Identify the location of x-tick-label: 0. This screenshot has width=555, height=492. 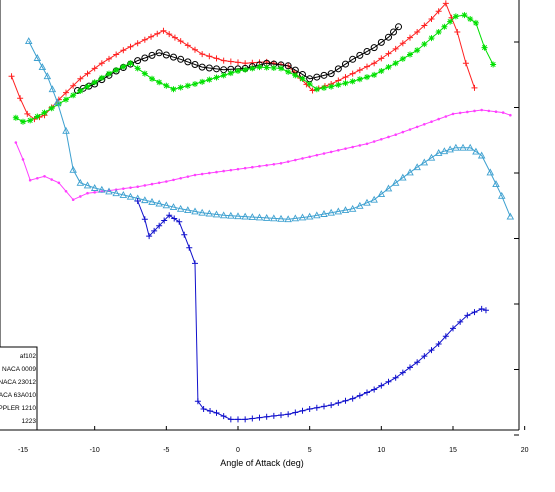
(238, 450).